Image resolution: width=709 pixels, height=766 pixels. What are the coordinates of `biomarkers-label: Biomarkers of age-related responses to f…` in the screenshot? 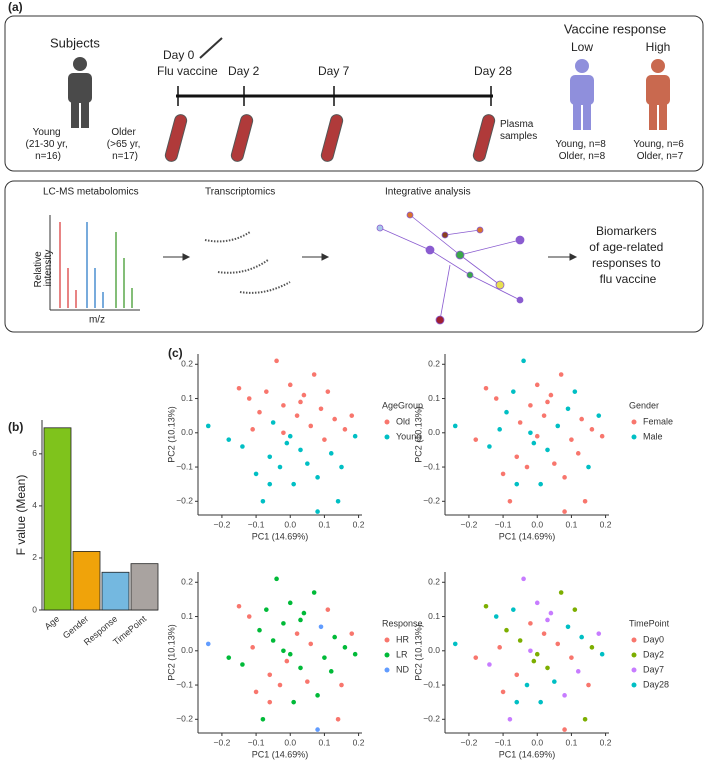 It's located at (627, 255).